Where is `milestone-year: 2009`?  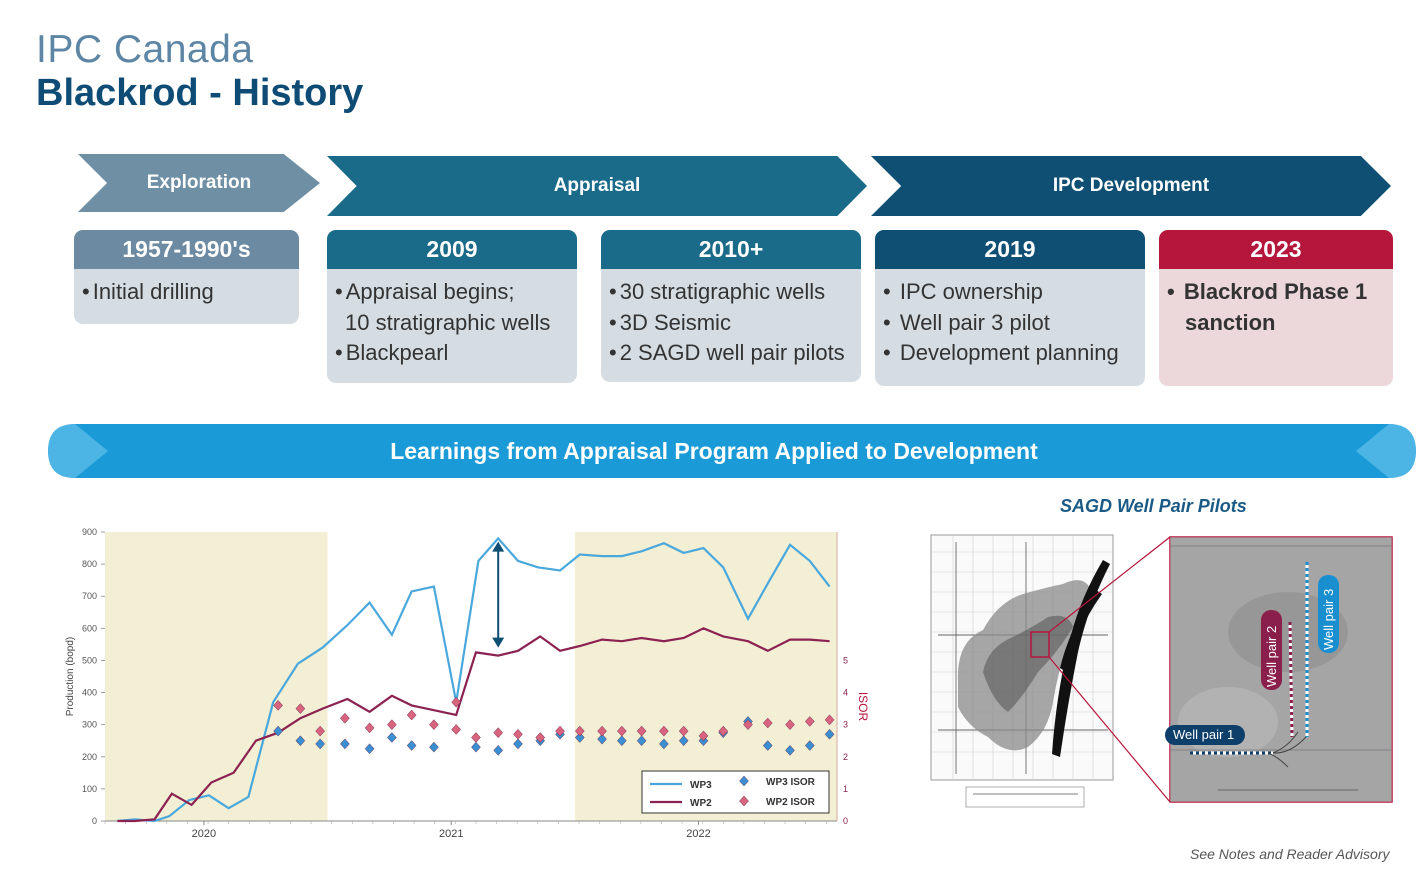 milestone-year: 2009 is located at coordinates (452, 249).